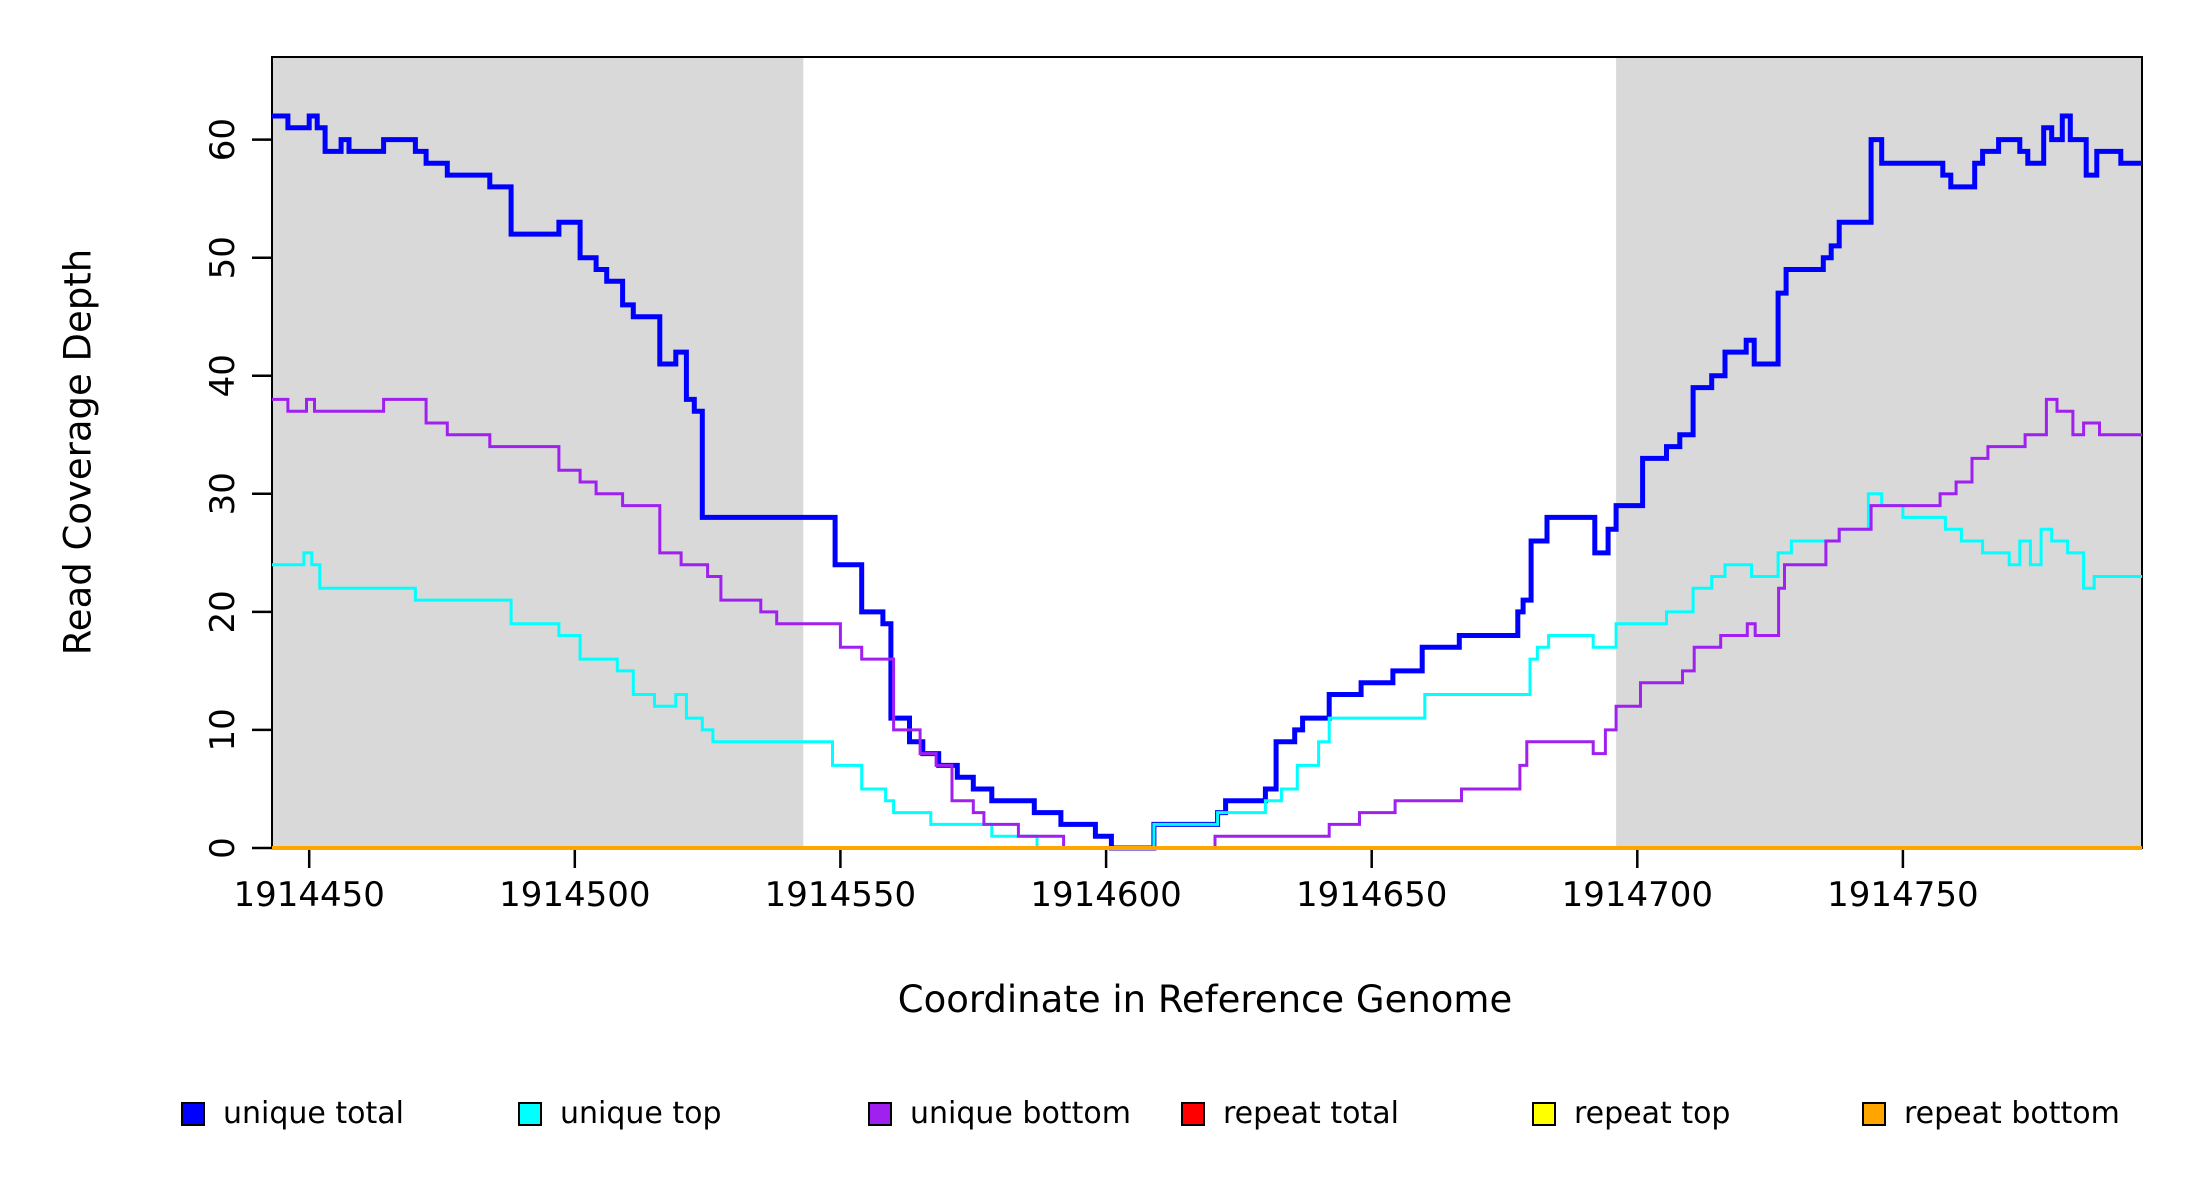 The image size is (2200, 1200). I want to click on y-tick-label: 40, so click(223, 375).